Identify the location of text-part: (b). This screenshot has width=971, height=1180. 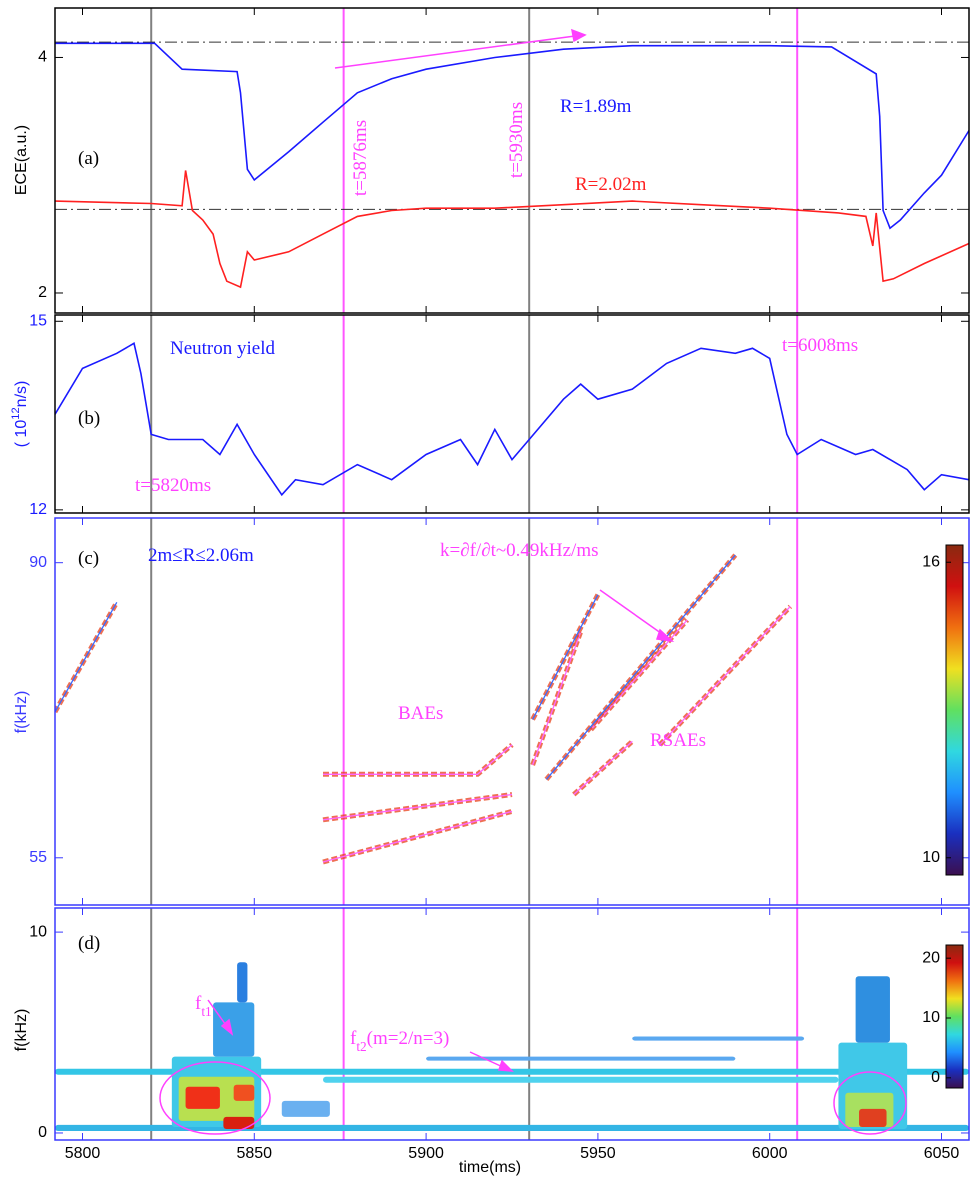
(89, 418).